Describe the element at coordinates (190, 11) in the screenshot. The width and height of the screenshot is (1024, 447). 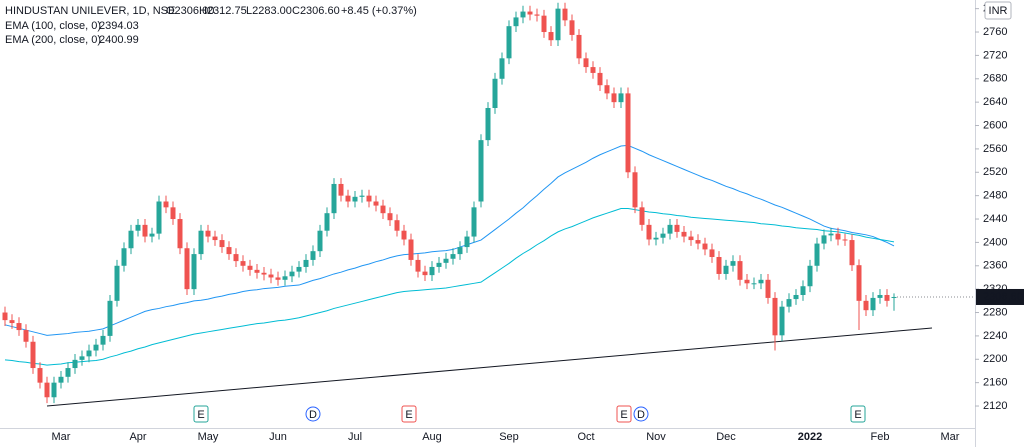
I see `ohlc: O2306.00` at that location.